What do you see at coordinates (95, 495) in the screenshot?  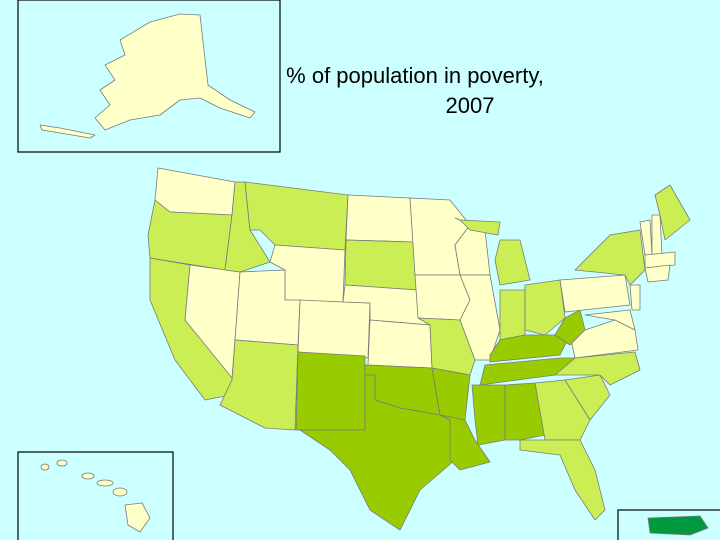 I see `hawaii-inset` at bounding box center [95, 495].